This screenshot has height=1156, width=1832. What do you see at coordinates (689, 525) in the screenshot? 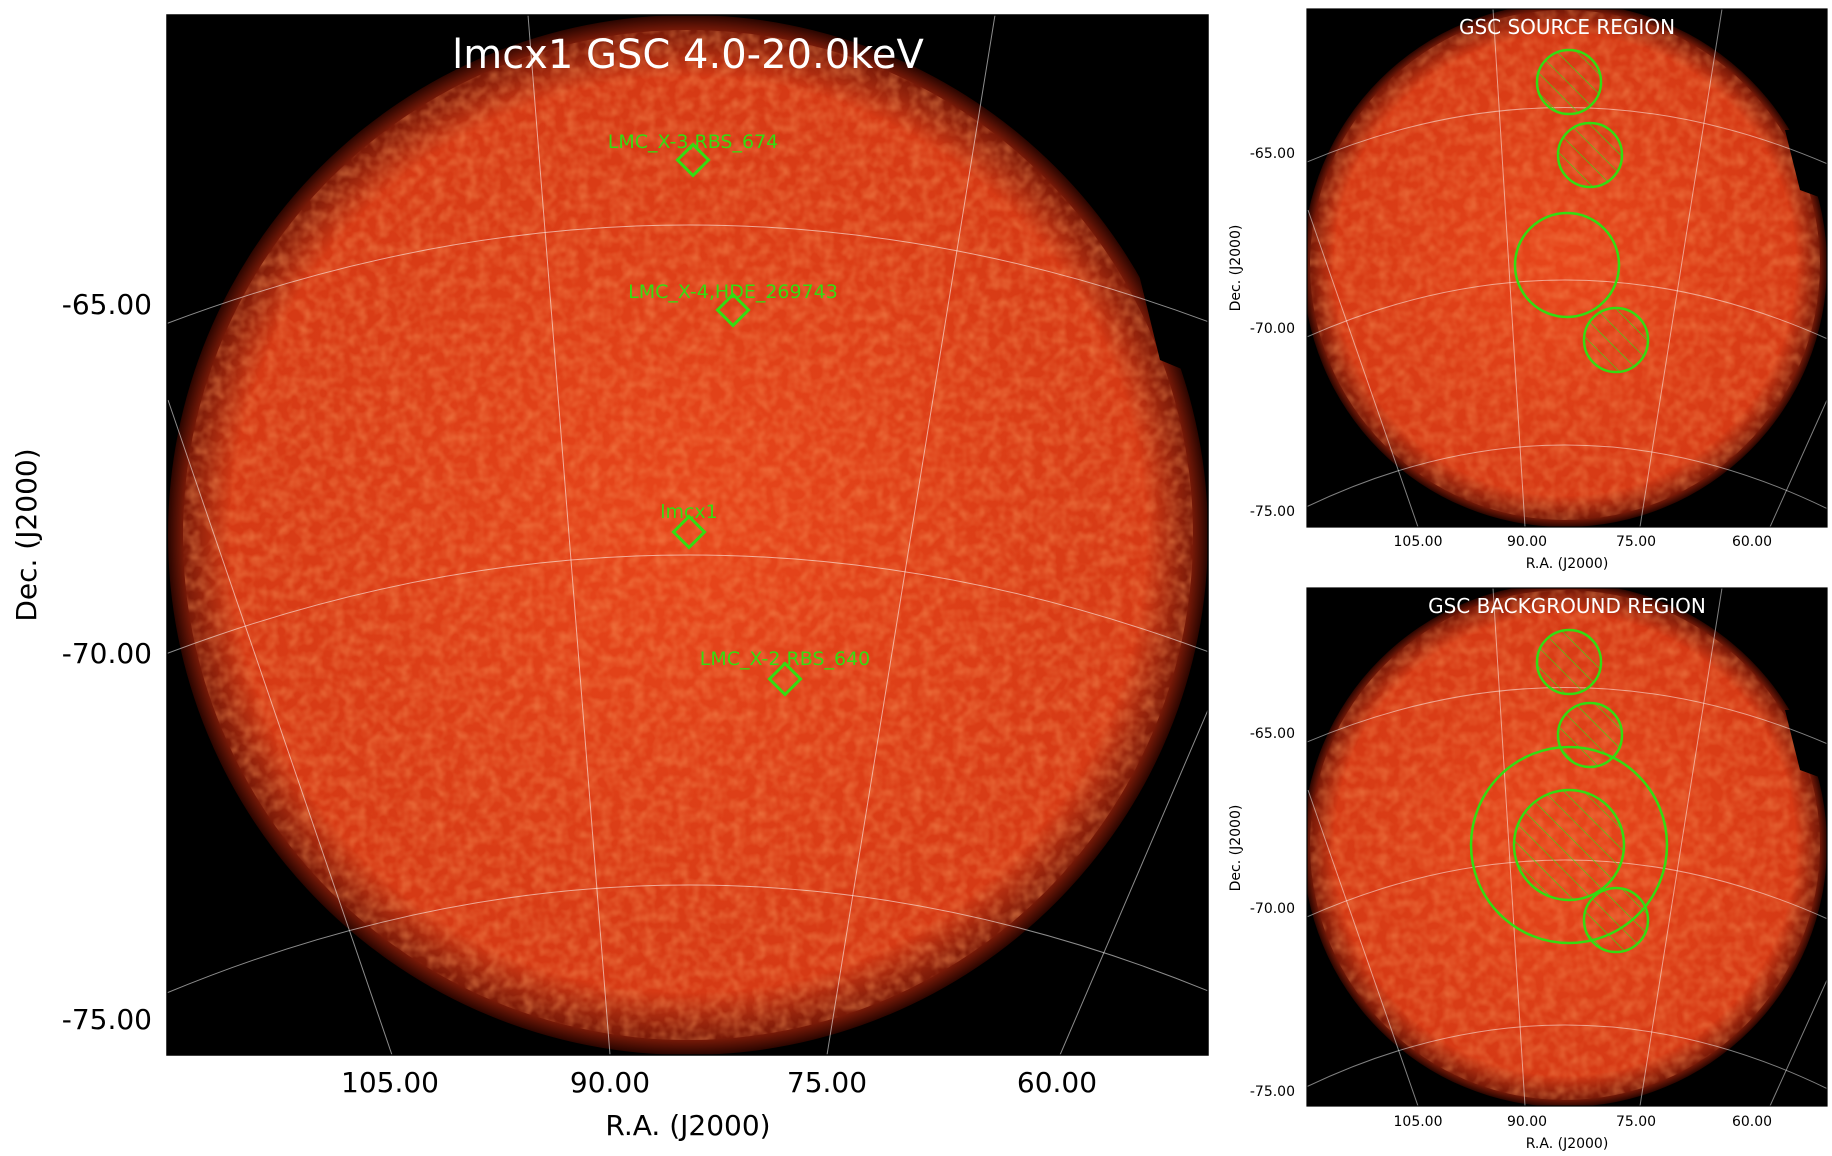
I see `source-marker: lmcx1` at bounding box center [689, 525].